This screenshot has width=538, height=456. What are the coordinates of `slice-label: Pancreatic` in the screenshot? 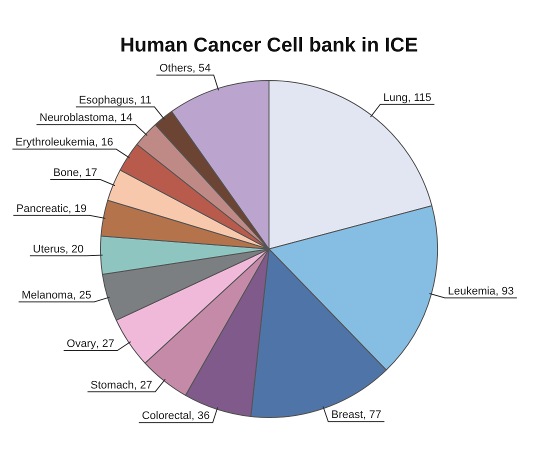 It's located at (42, 208).